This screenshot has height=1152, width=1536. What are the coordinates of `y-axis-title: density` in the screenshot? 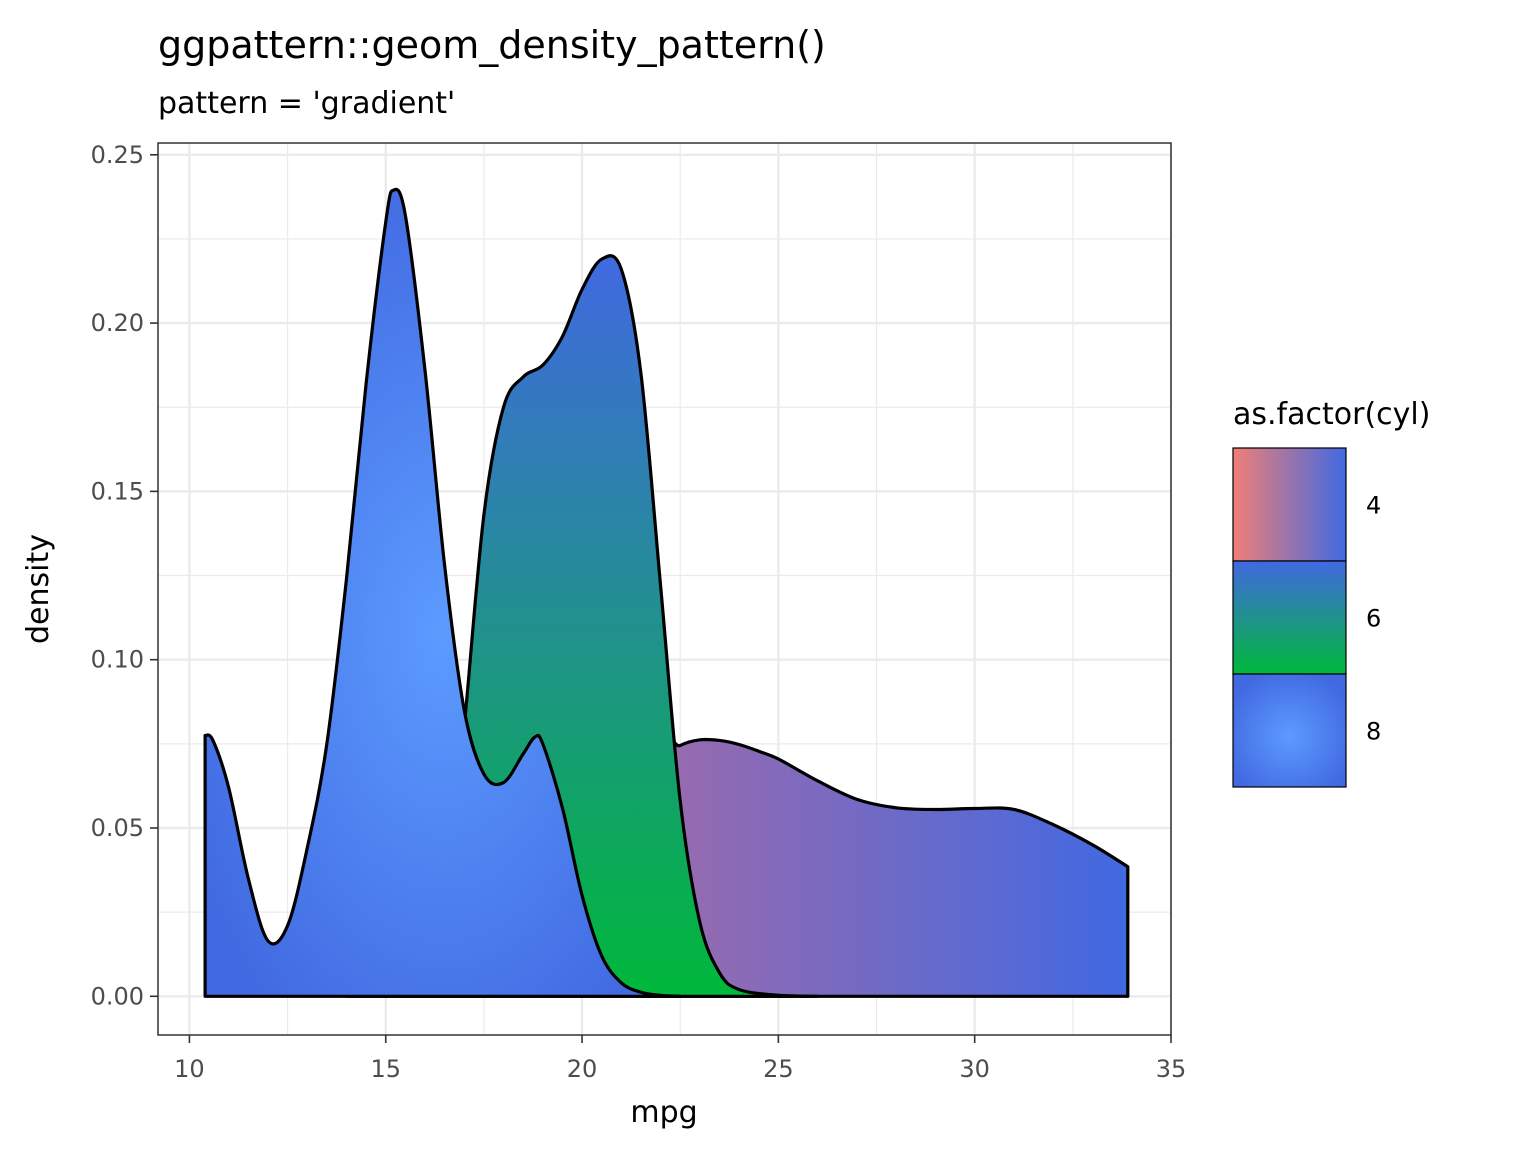 It's located at (38, 589).